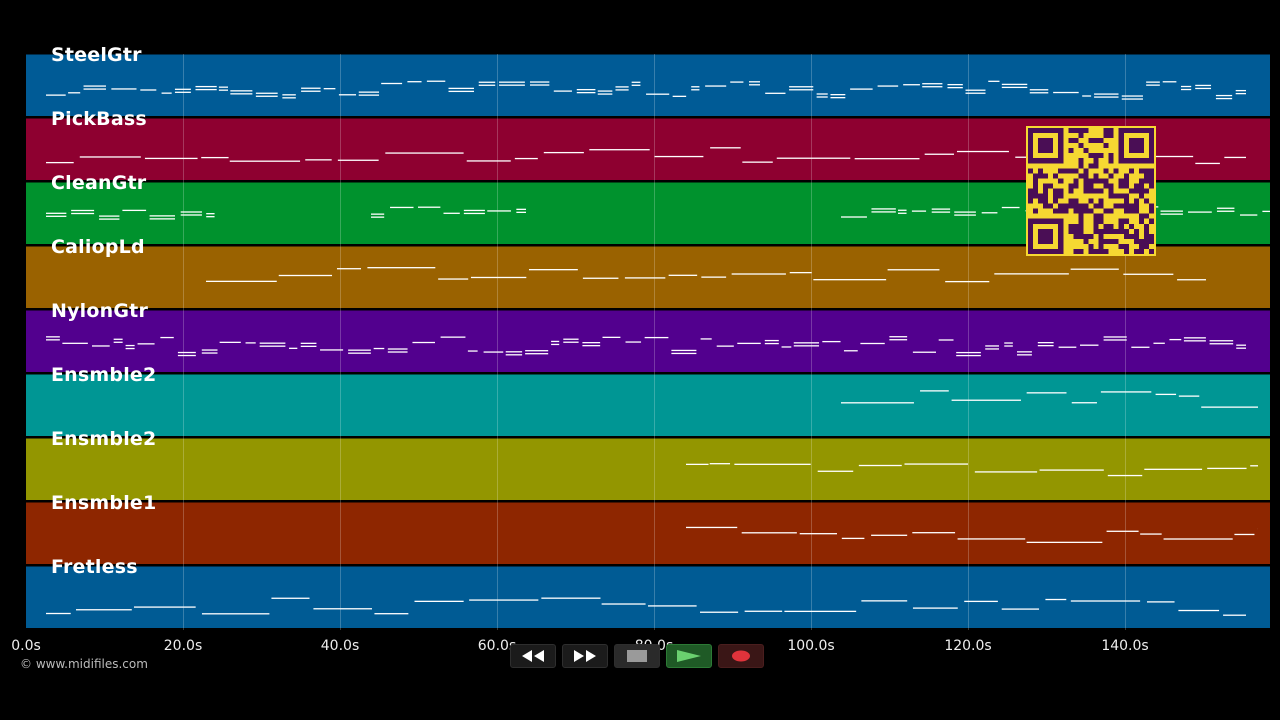 Image resolution: width=1280 pixels, height=720 pixels. What do you see at coordinates (648, 80) in the screenshot?
I see `track-row: SteelGtr` at bounding box center [648, 80].